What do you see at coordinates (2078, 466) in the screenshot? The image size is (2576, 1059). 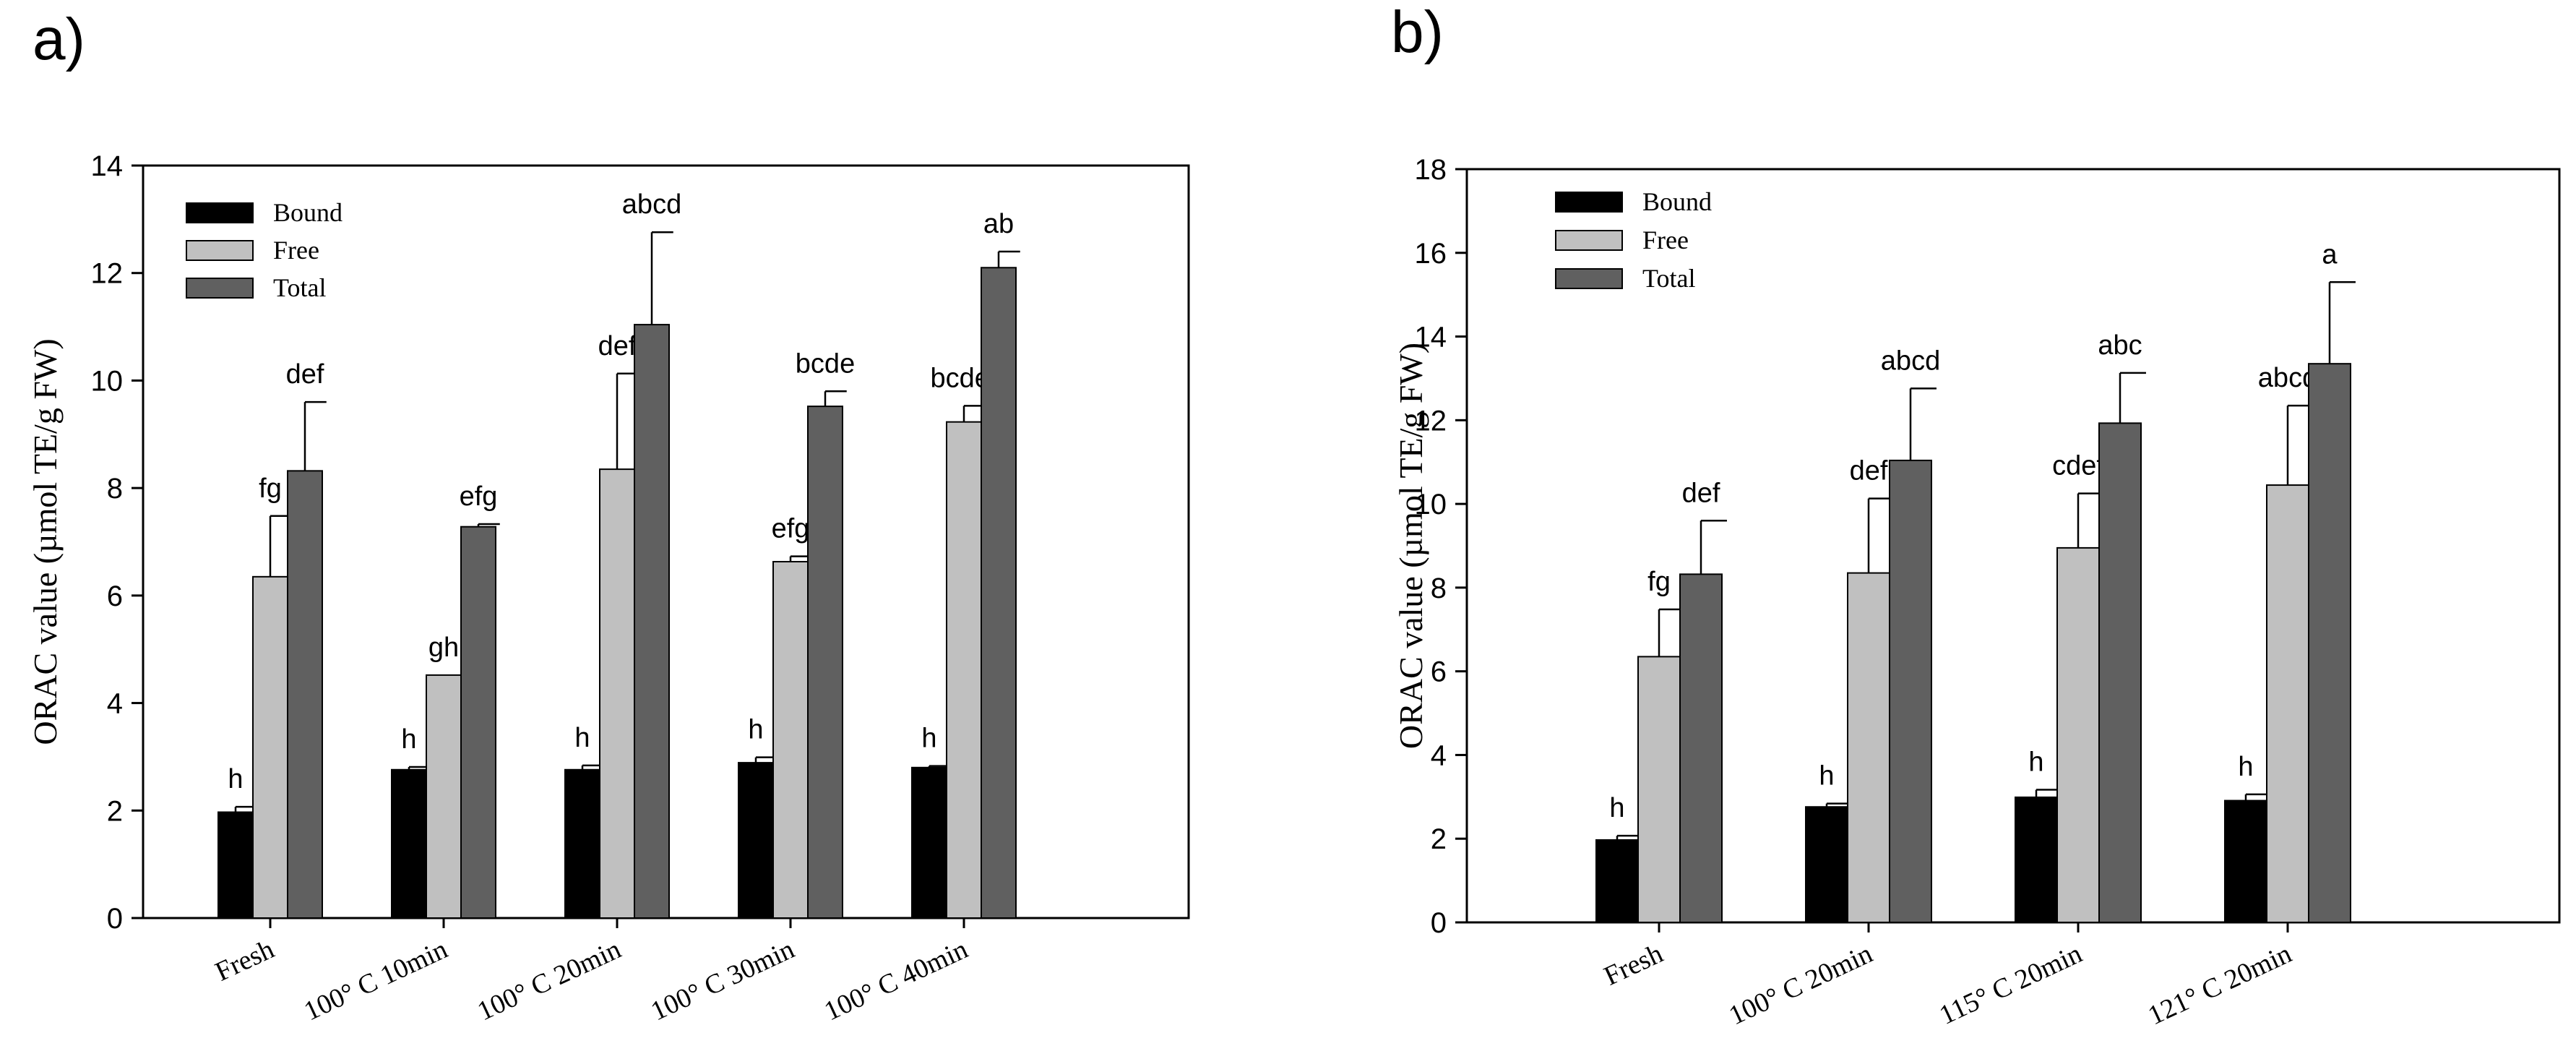 I see `significance-letter: cdef` at bounding box center [2078, 466].